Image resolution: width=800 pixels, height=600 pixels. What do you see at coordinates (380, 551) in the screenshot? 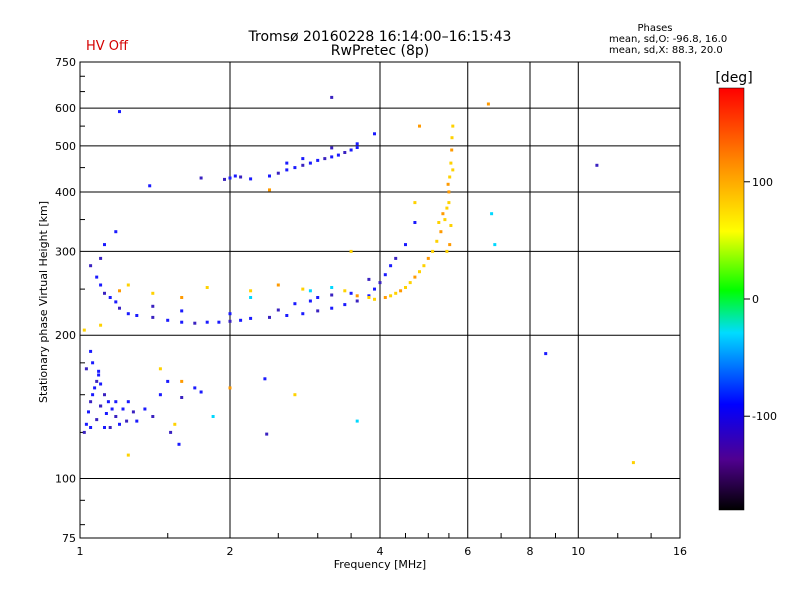
I see `x-tick-label-4: 4` at bounding box center [380, 551].